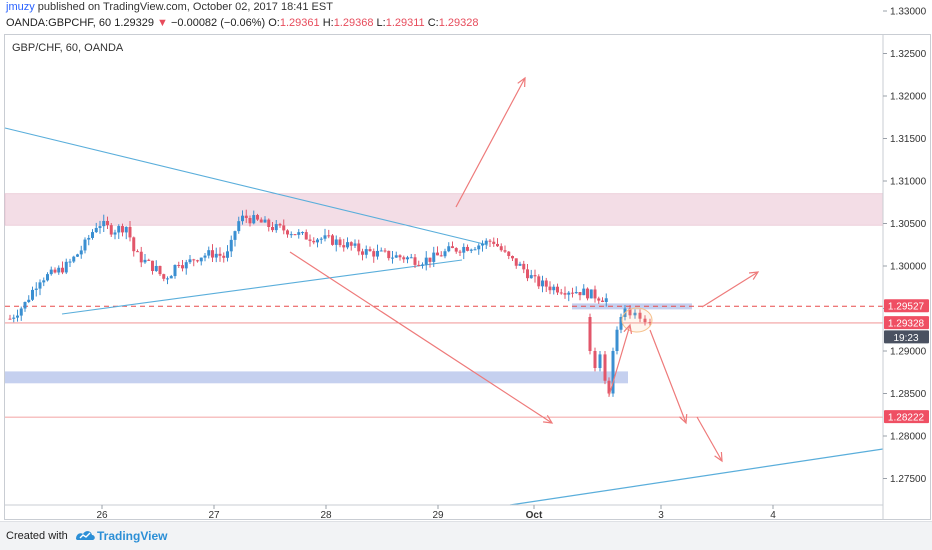 This screenshot has width=932, height=550. What do you see at coordinates (908, 479) in the screenshot?
I see `price-axis-label: 1.27500` at bounding box center [908, 479].